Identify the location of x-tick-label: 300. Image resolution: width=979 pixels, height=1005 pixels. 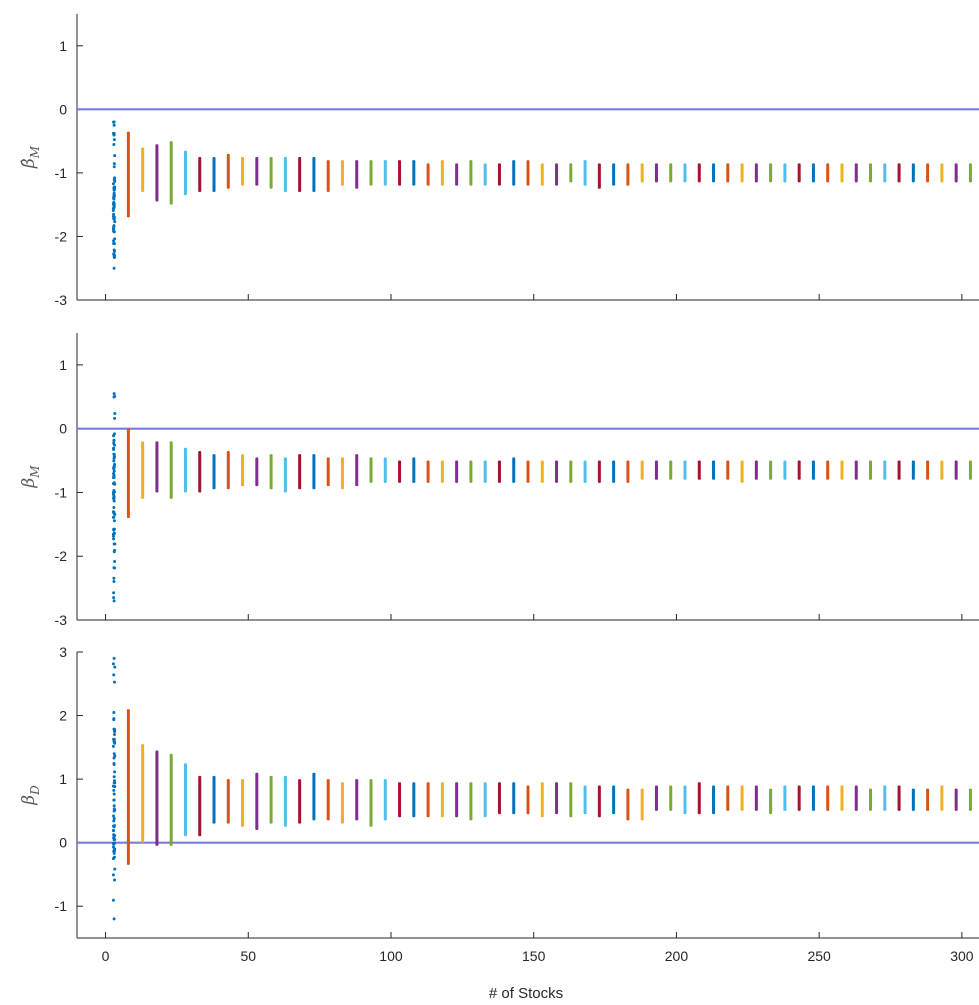
(962, 956).